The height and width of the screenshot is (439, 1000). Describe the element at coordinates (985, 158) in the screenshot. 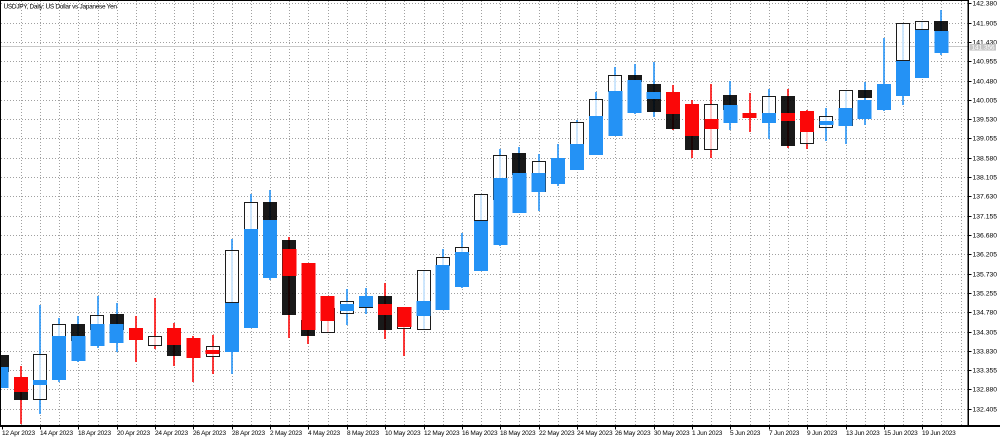

I see `svg-text: 138.580` at that location.